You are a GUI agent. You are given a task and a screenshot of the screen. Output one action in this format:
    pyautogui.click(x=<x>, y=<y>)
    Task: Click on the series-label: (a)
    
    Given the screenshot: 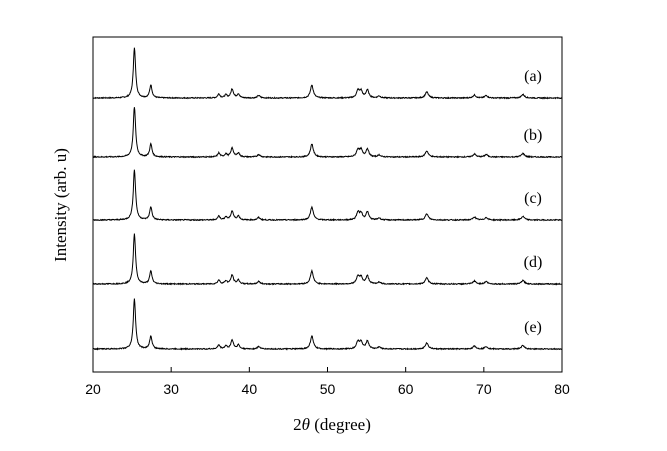 What is the action you would take?
    pyautogui.click(x=533, y=76)
    